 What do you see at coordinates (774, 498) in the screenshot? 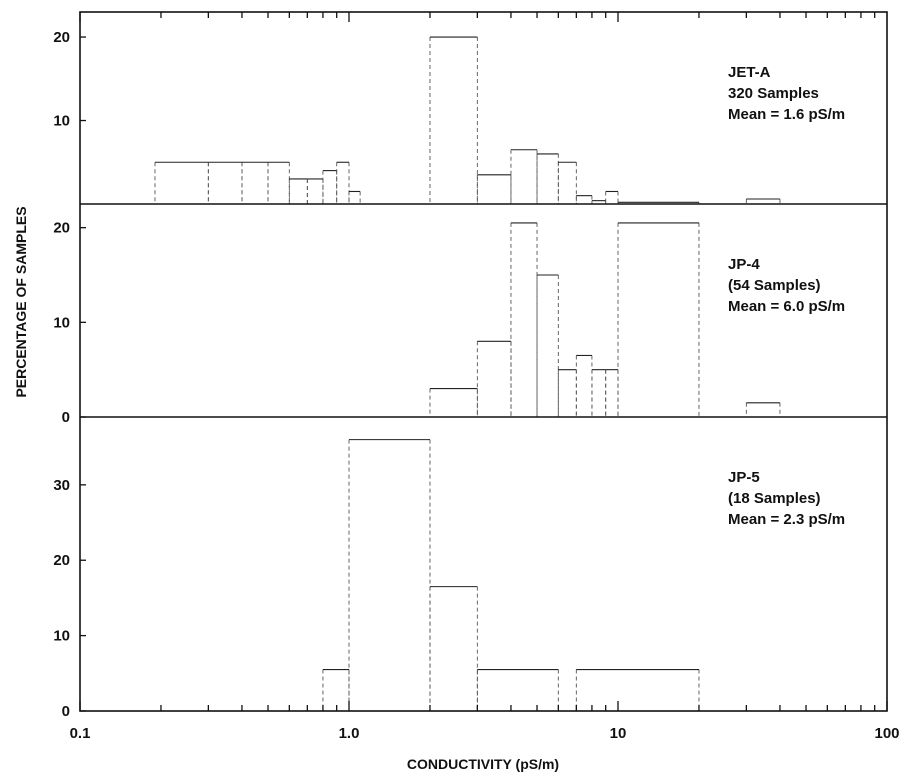
I see `jp-5-annotation-line: (18 Samples)` at bounding box center [774, 498].